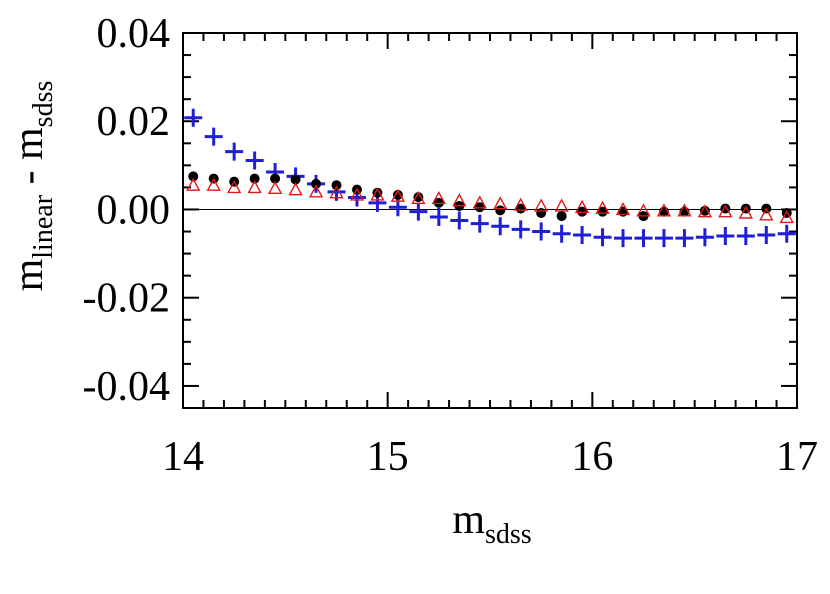 The width and height of the screenshot is (830, 594). I want to click on y-tick-label: -0.04, so click(127, 387).